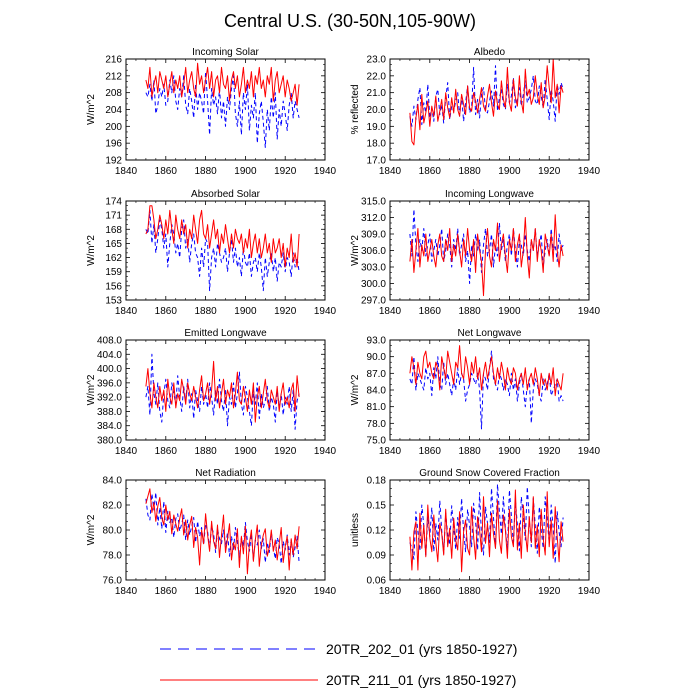 The height and width of the screenshot is (700, 700). Describe the element at coordinates (226, 194) in the screenshot. I see `panel-title: Absorbed Solar` at that location.